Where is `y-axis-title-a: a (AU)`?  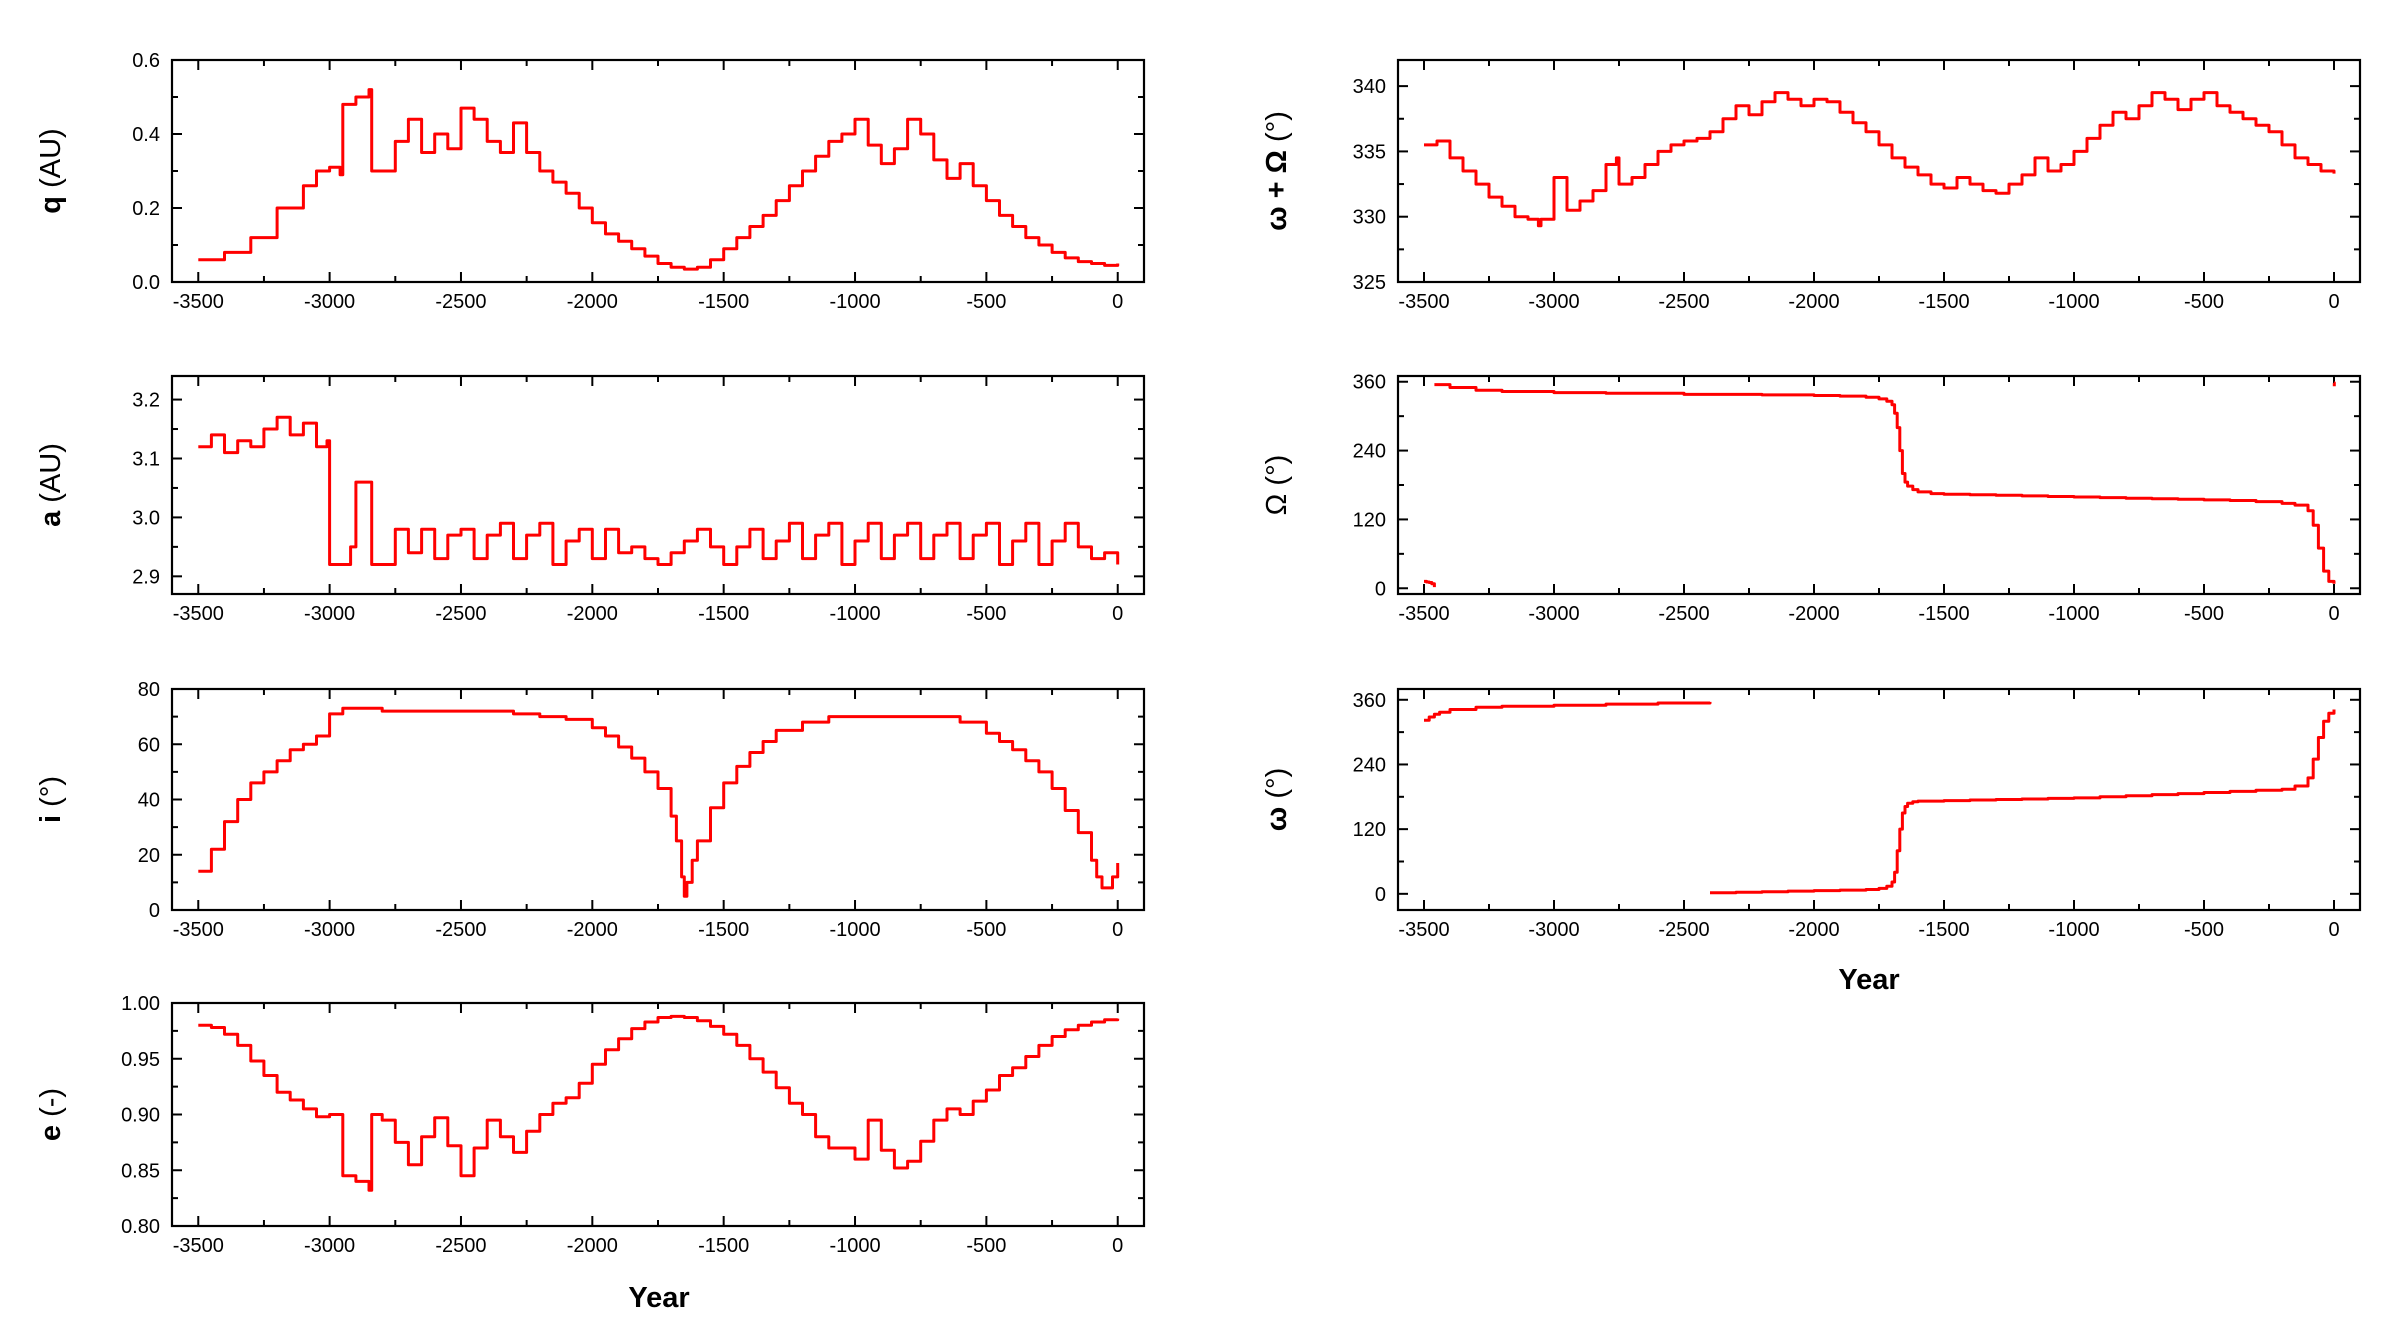 y-axis-title-a: a (AU) is located at coordinates (51, 485).